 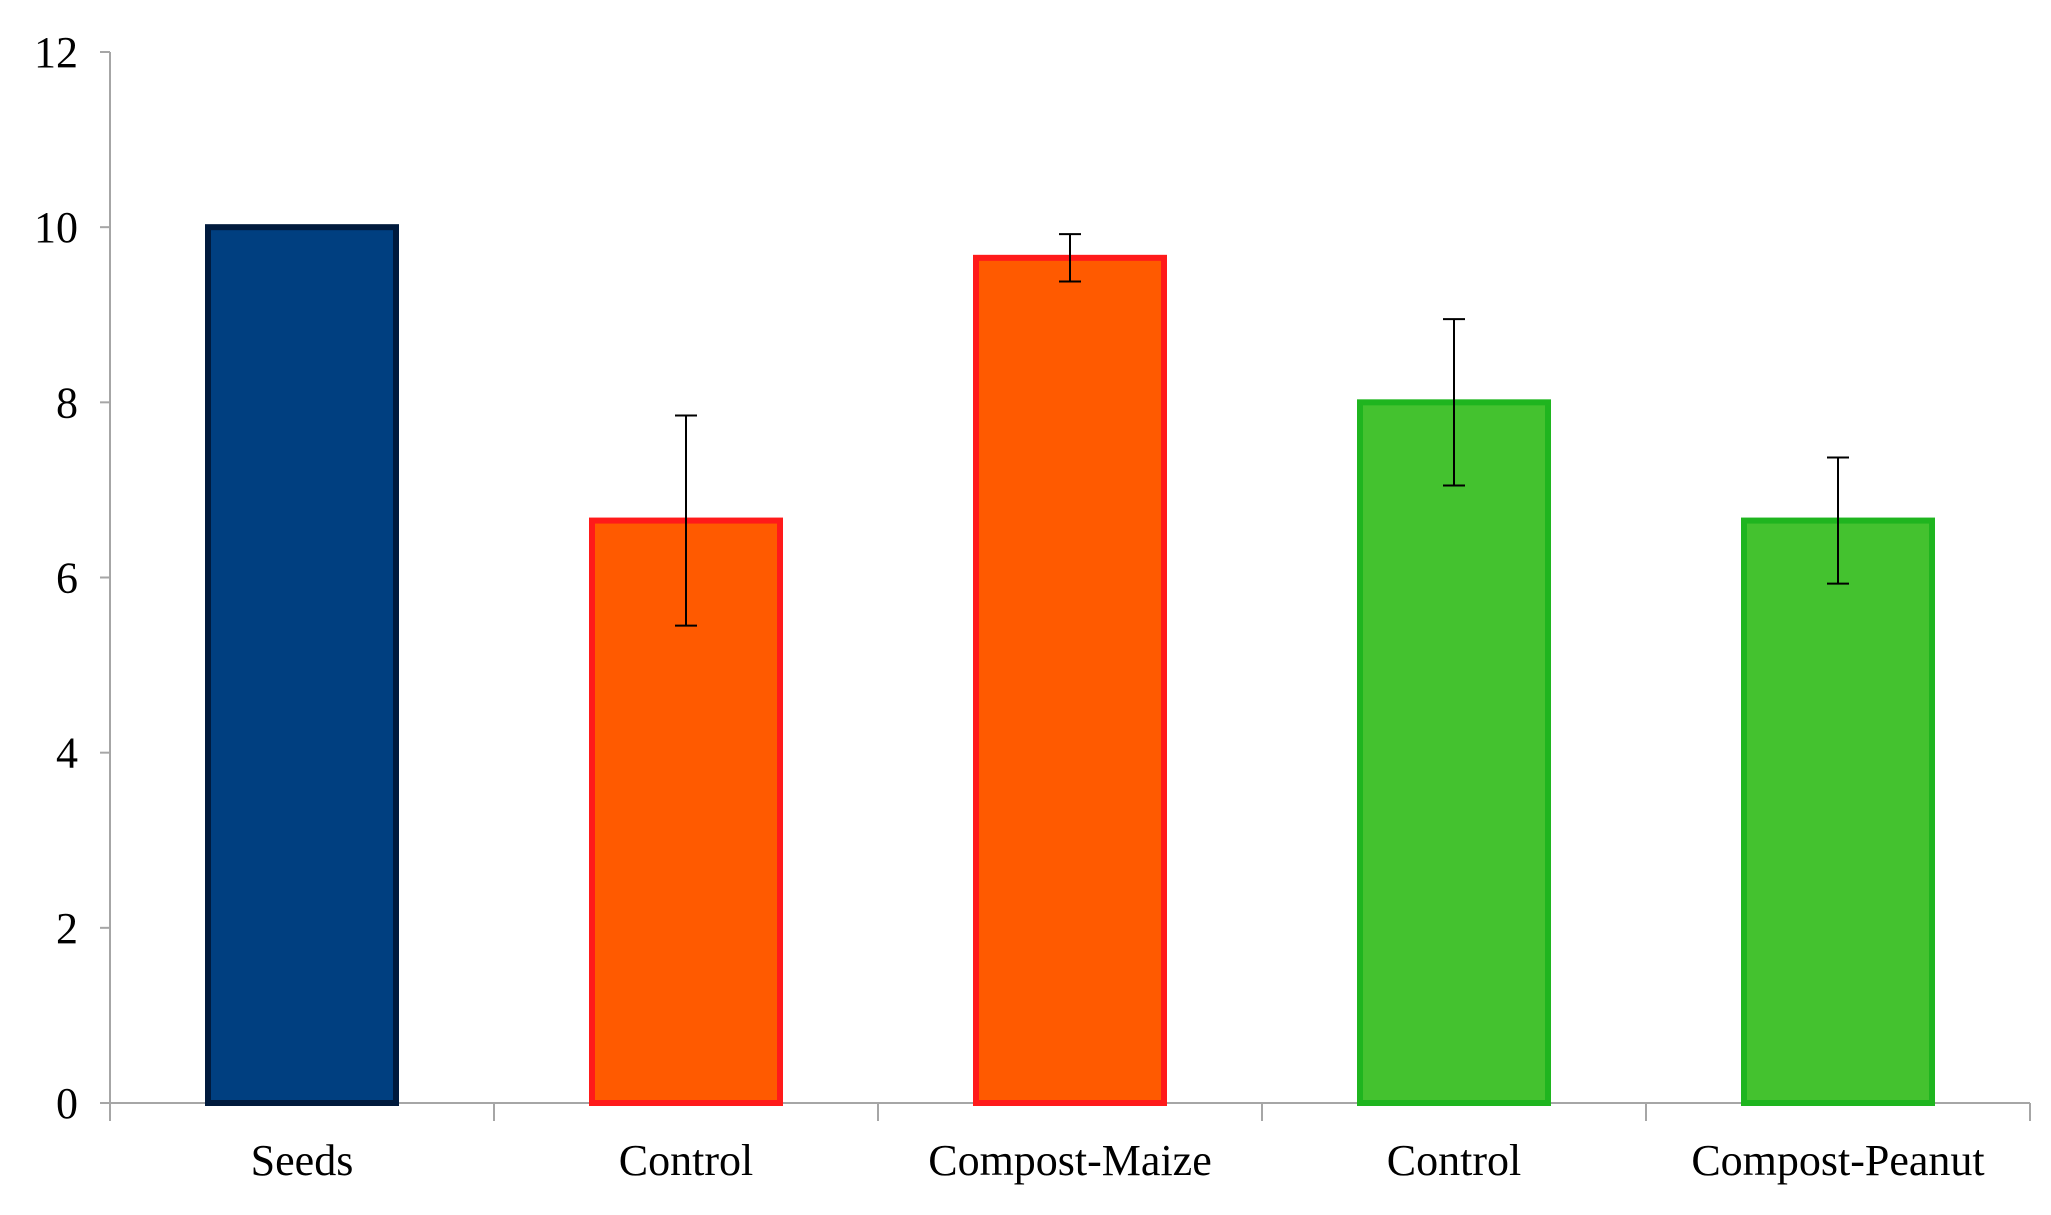 I want to click on y-tick-label: 12, so click(x=56, y=52).